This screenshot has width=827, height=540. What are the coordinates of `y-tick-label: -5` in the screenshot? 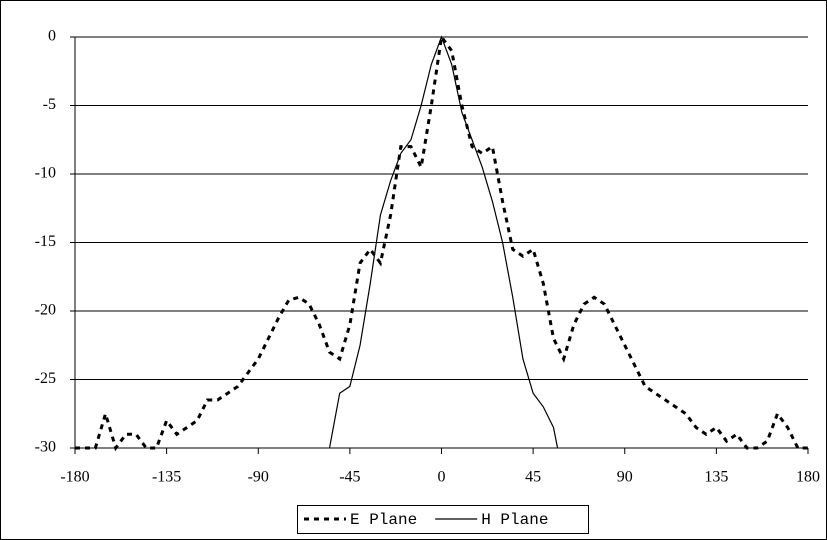 It's located at (49, 104).